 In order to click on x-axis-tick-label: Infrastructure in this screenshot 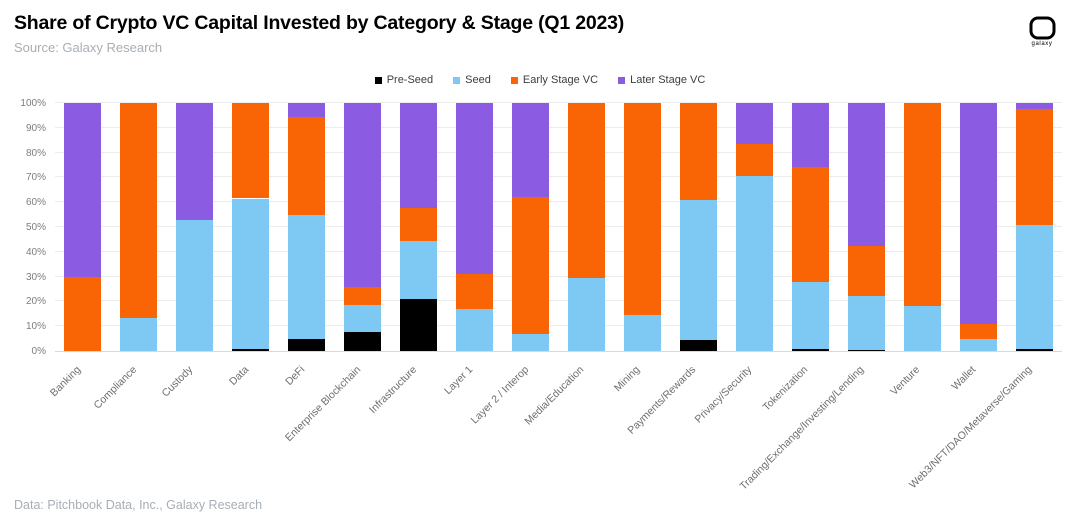, I will do `click(392, 389)`.